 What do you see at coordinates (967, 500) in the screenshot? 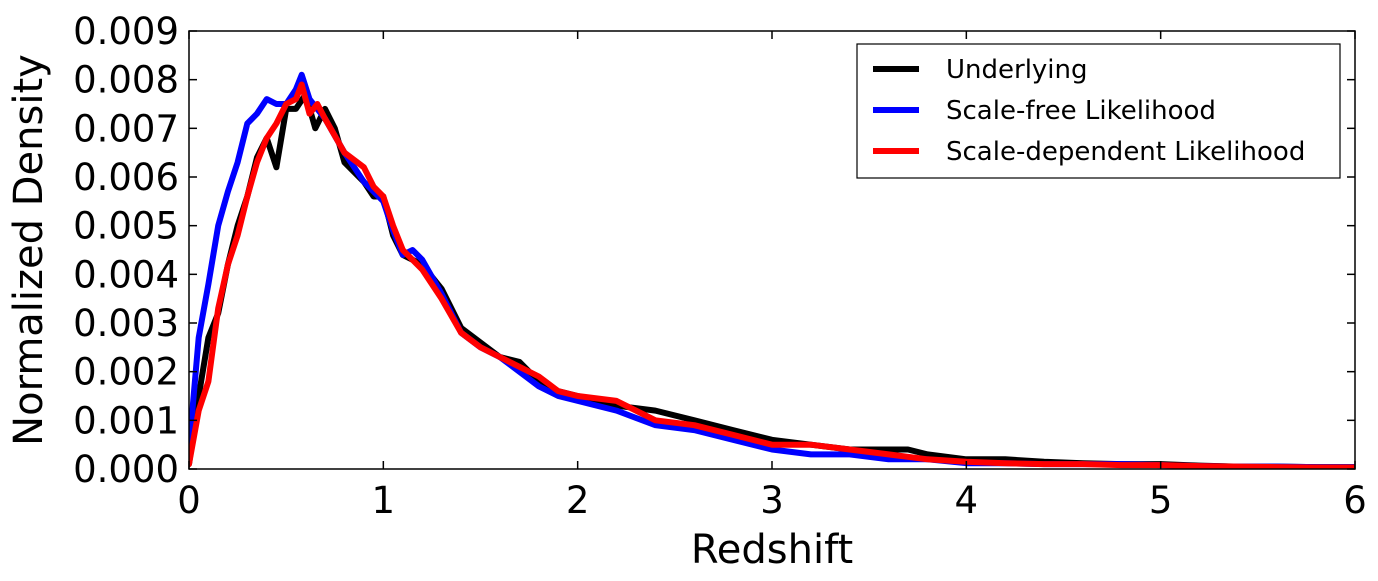
I see `x-tick-label: 4` at bounding box center [967, 500].